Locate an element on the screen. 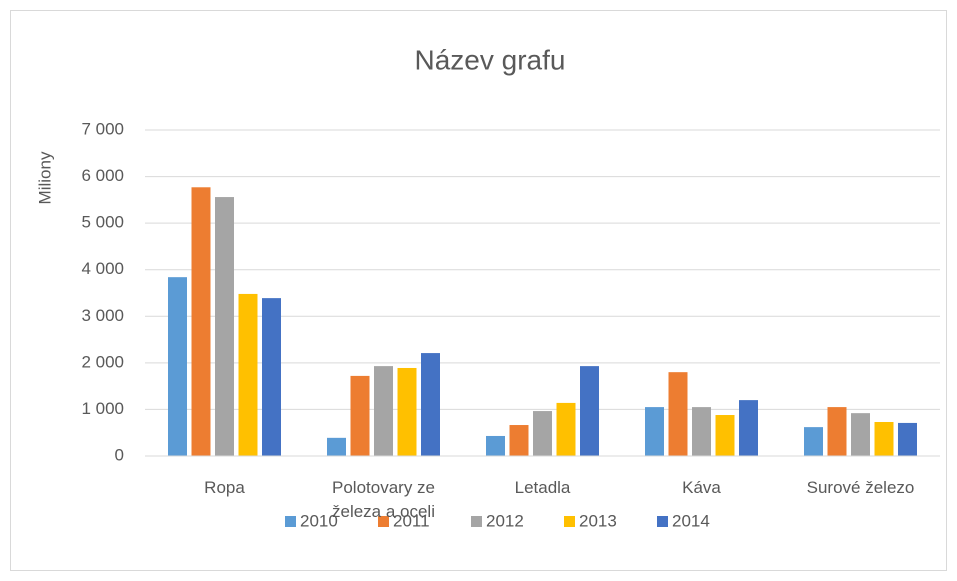  chart-title: Název grafu is located at coordinates (490, 59).